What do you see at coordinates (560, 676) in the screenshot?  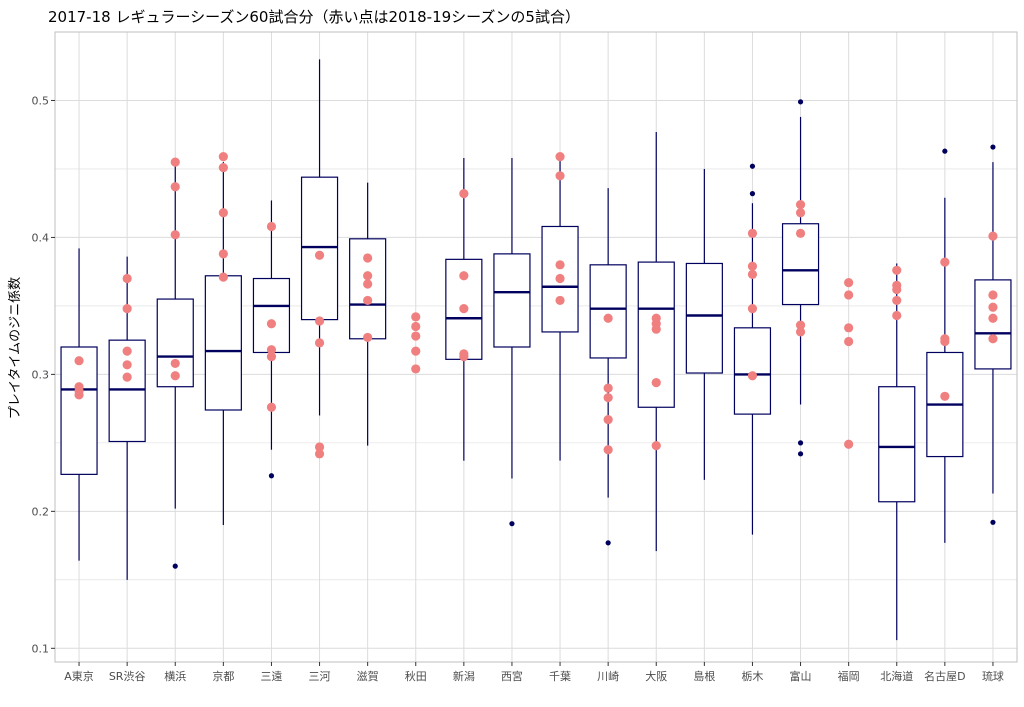 I see `x-tick-label: 千葉` at bounding box center [560, 676].